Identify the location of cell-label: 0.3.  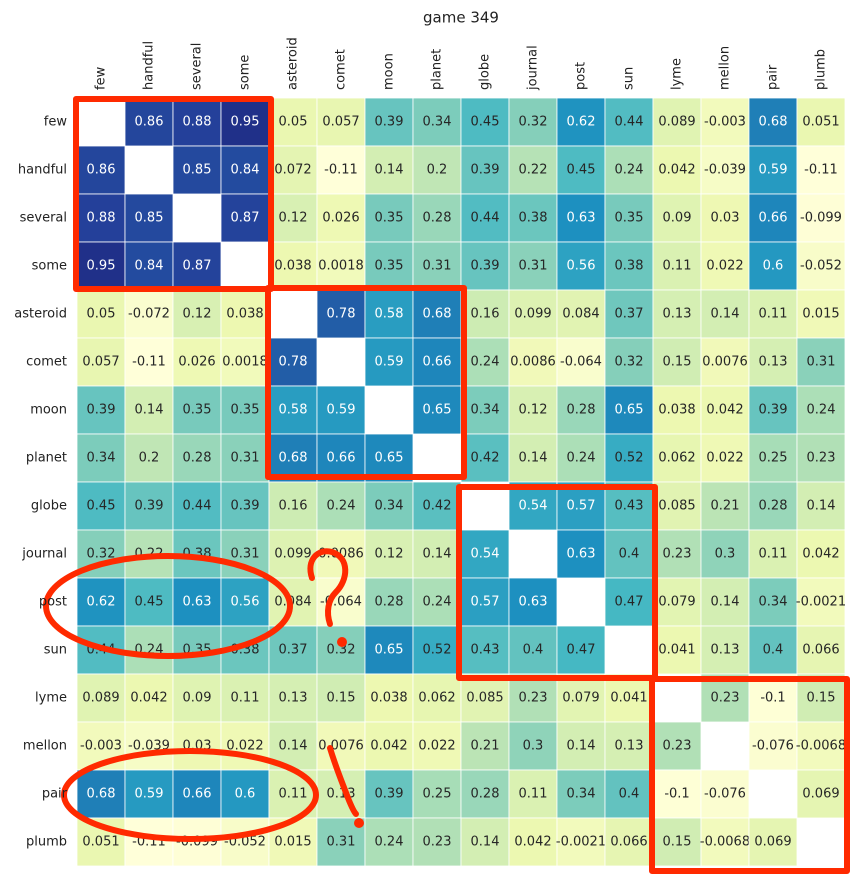
(533, 746).